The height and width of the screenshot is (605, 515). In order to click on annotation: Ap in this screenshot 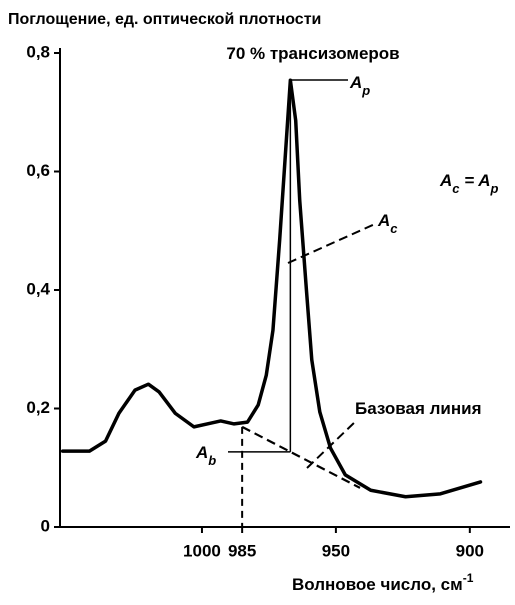, I will do `click(359, 85)`.